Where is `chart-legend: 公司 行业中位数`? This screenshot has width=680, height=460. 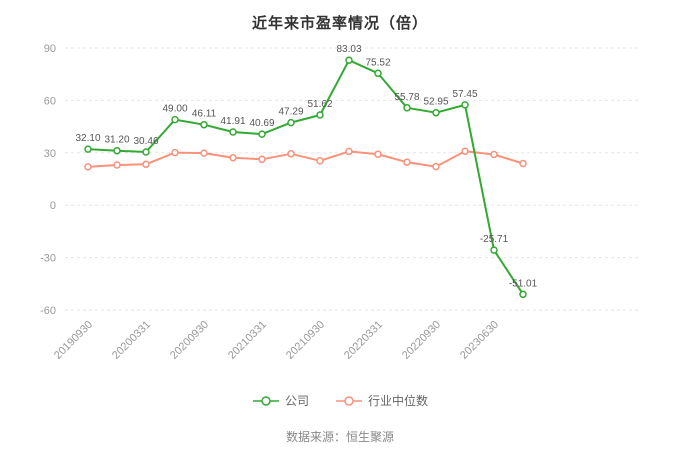 chart-legend: 公司 行业中位数 is located at coordinates (340, 400).